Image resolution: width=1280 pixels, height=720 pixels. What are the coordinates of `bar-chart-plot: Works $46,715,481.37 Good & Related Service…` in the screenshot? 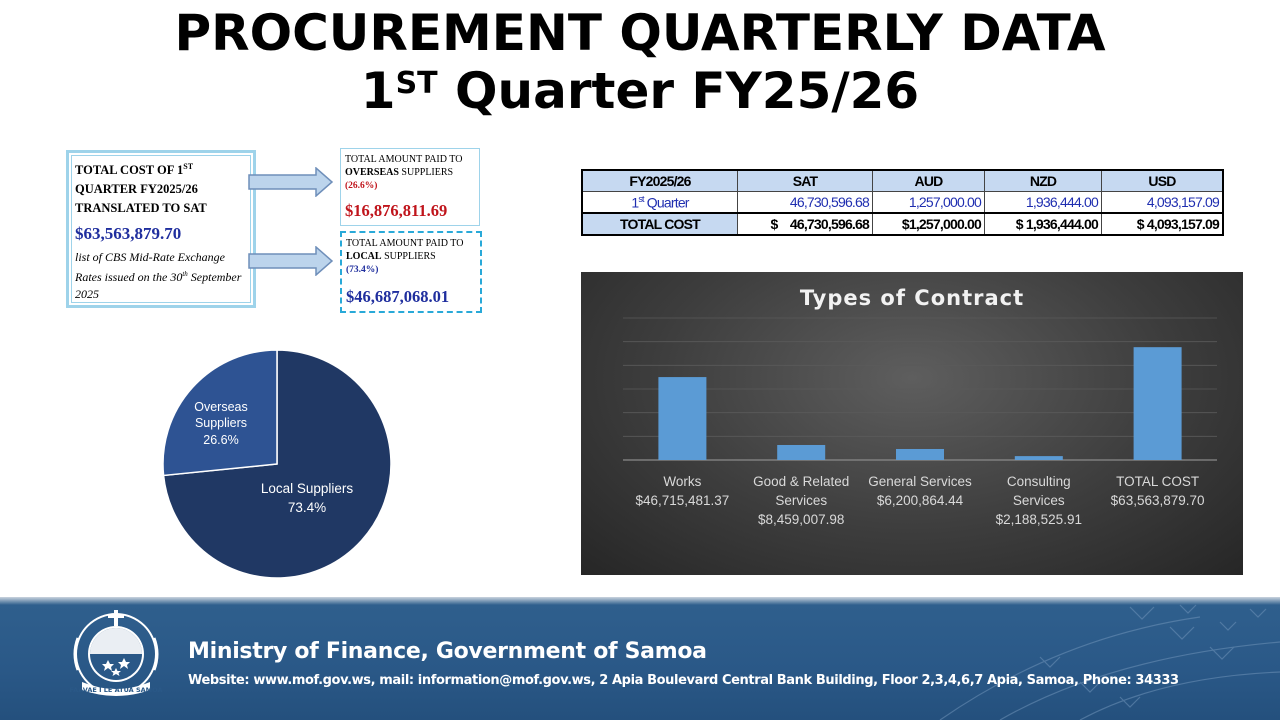 It's located at (920, 422).